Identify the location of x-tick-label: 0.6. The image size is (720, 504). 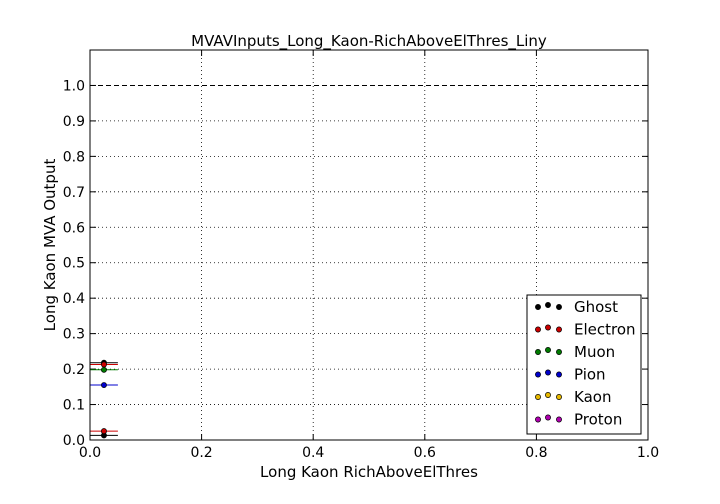
(425, 453).